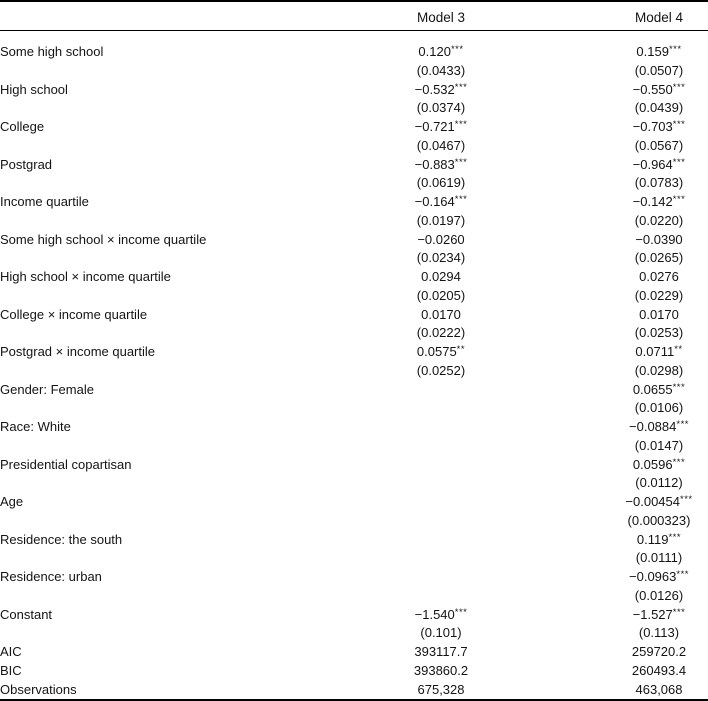 Image resolution: width=708 pixels, height=701 pixels. I want to click on model4-aic: 259720.2, so click(659, 651).